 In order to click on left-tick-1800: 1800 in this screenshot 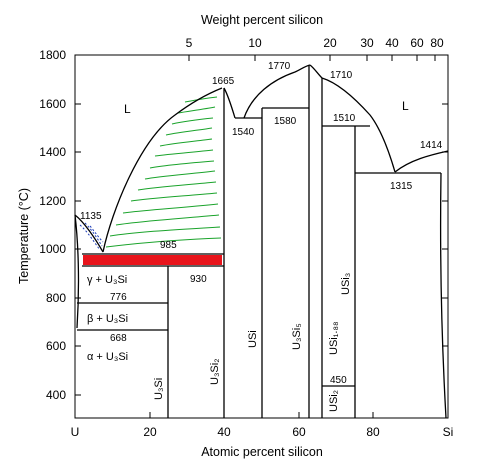, I will do `click(52, 55)`.